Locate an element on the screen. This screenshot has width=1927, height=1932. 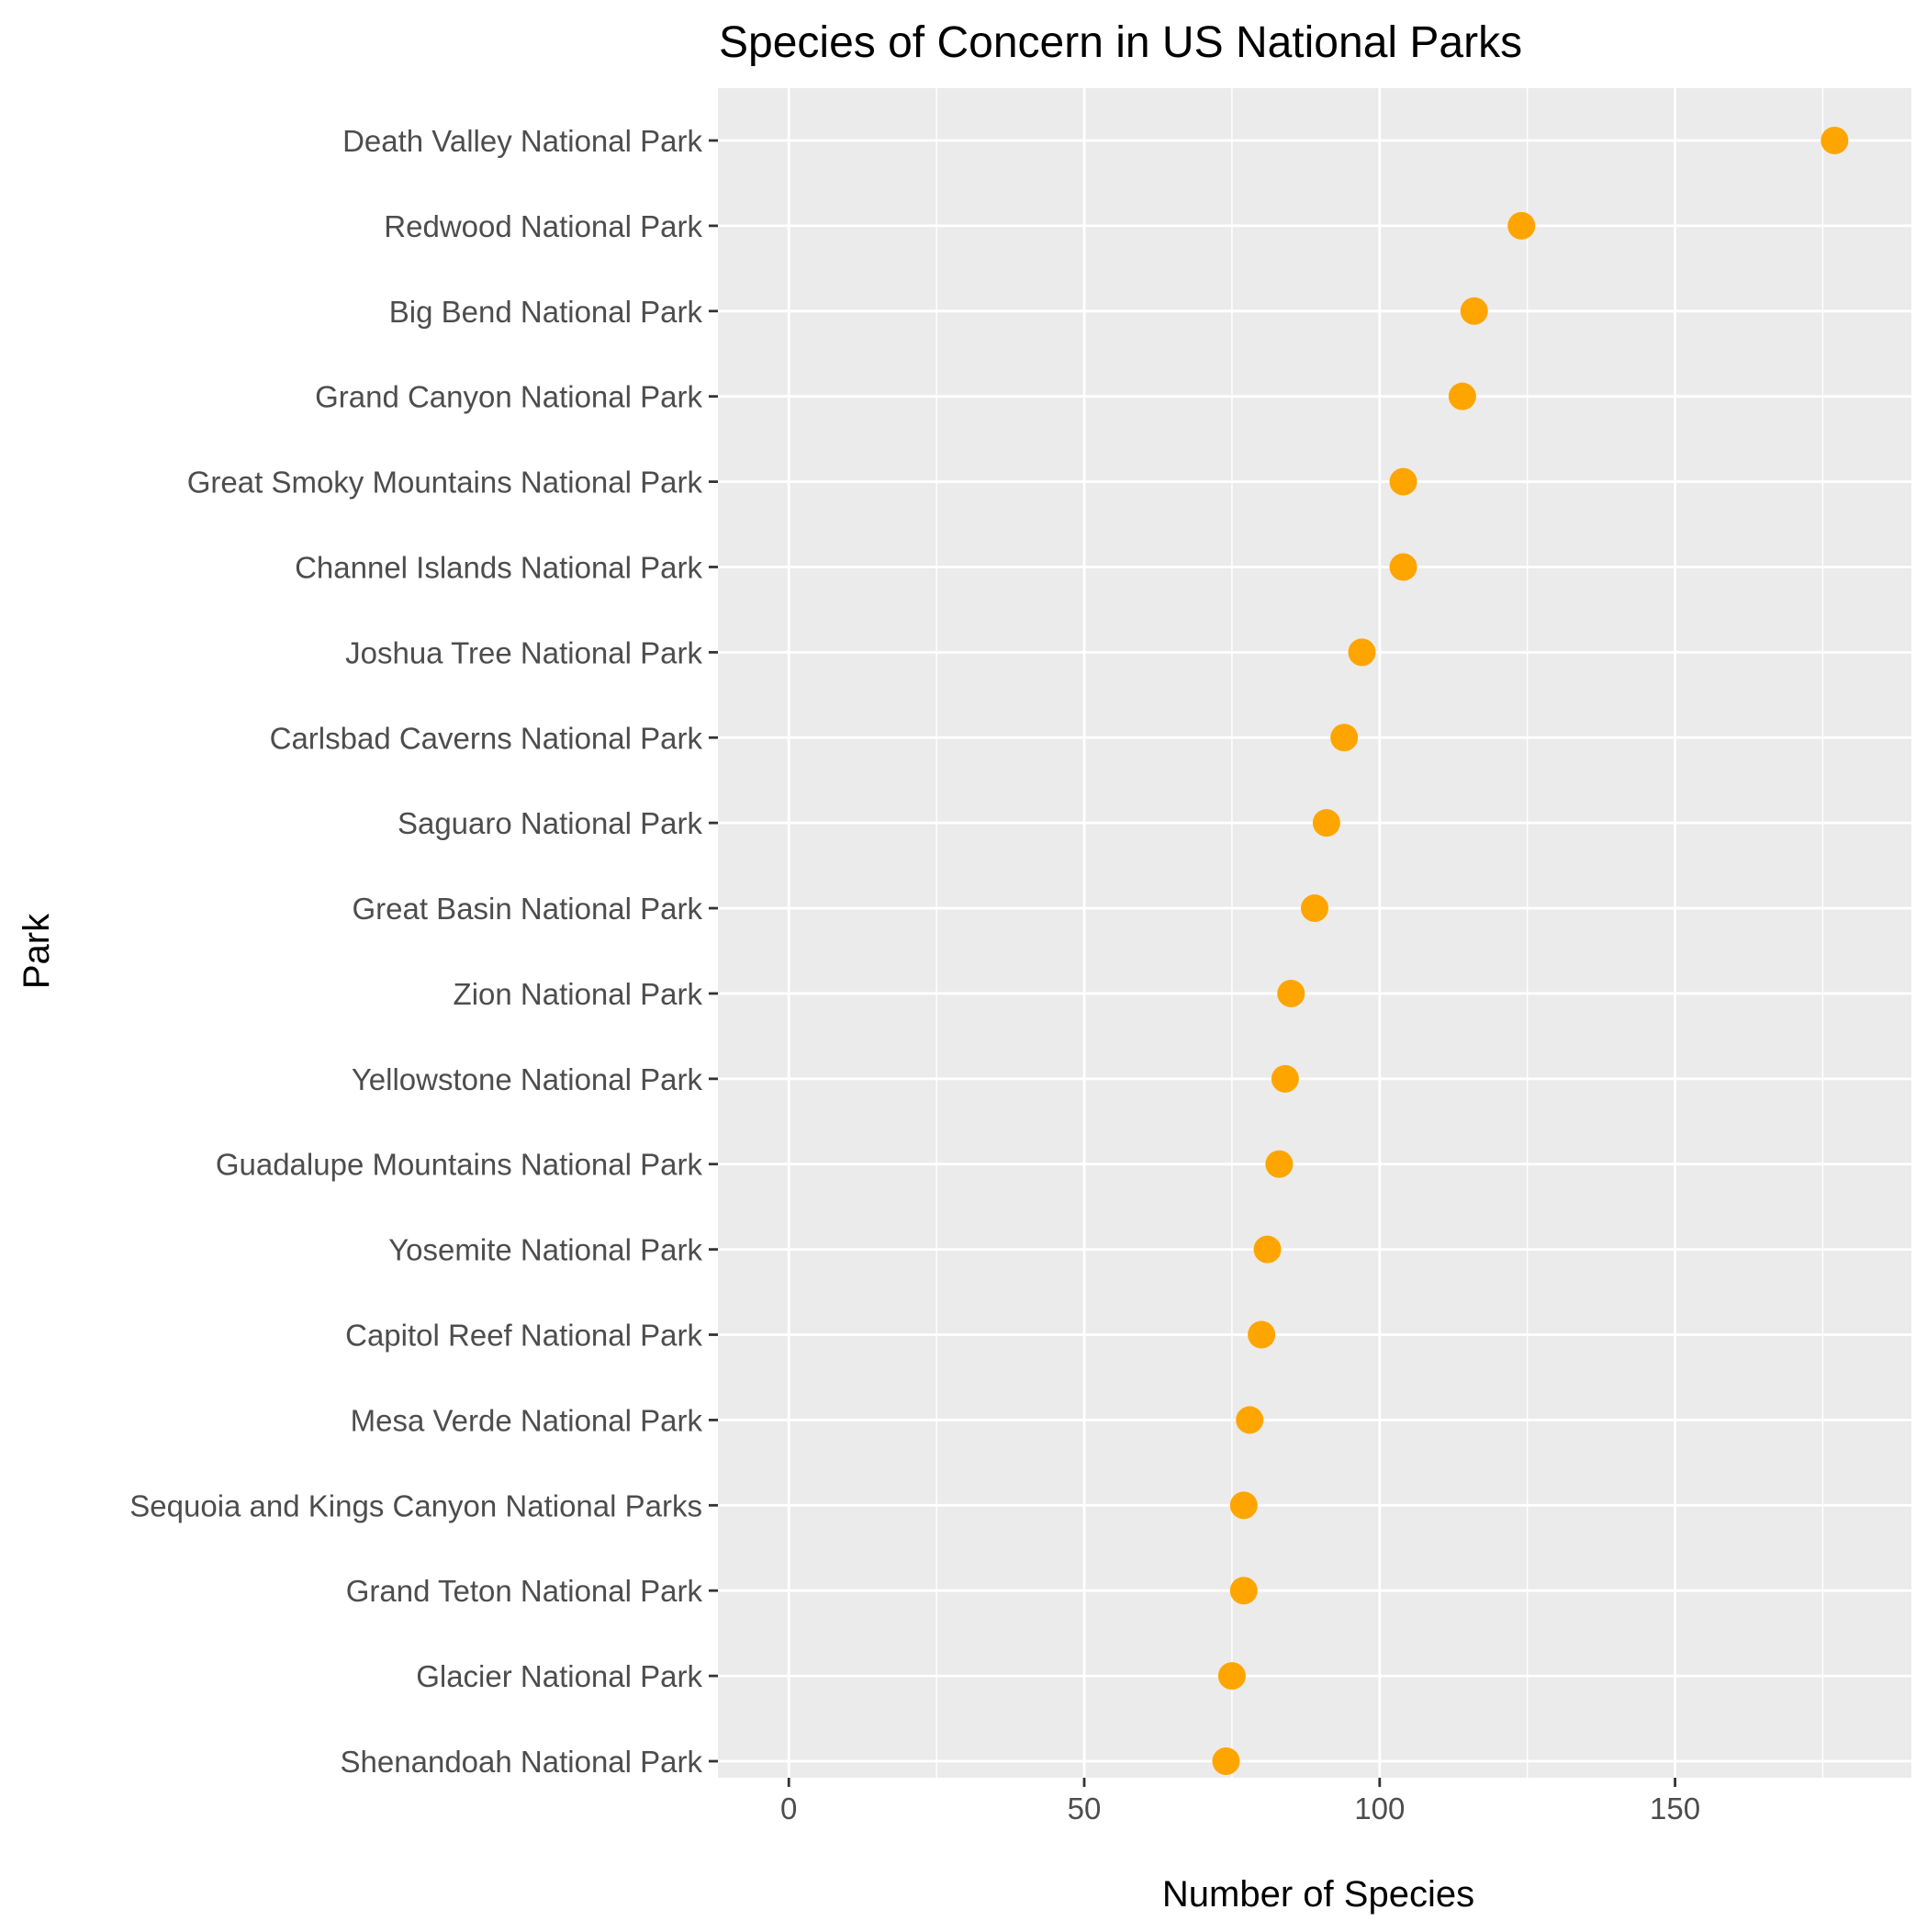
chart-title: Species of Concern in US National Parks is located at coordinates (1121, 42).